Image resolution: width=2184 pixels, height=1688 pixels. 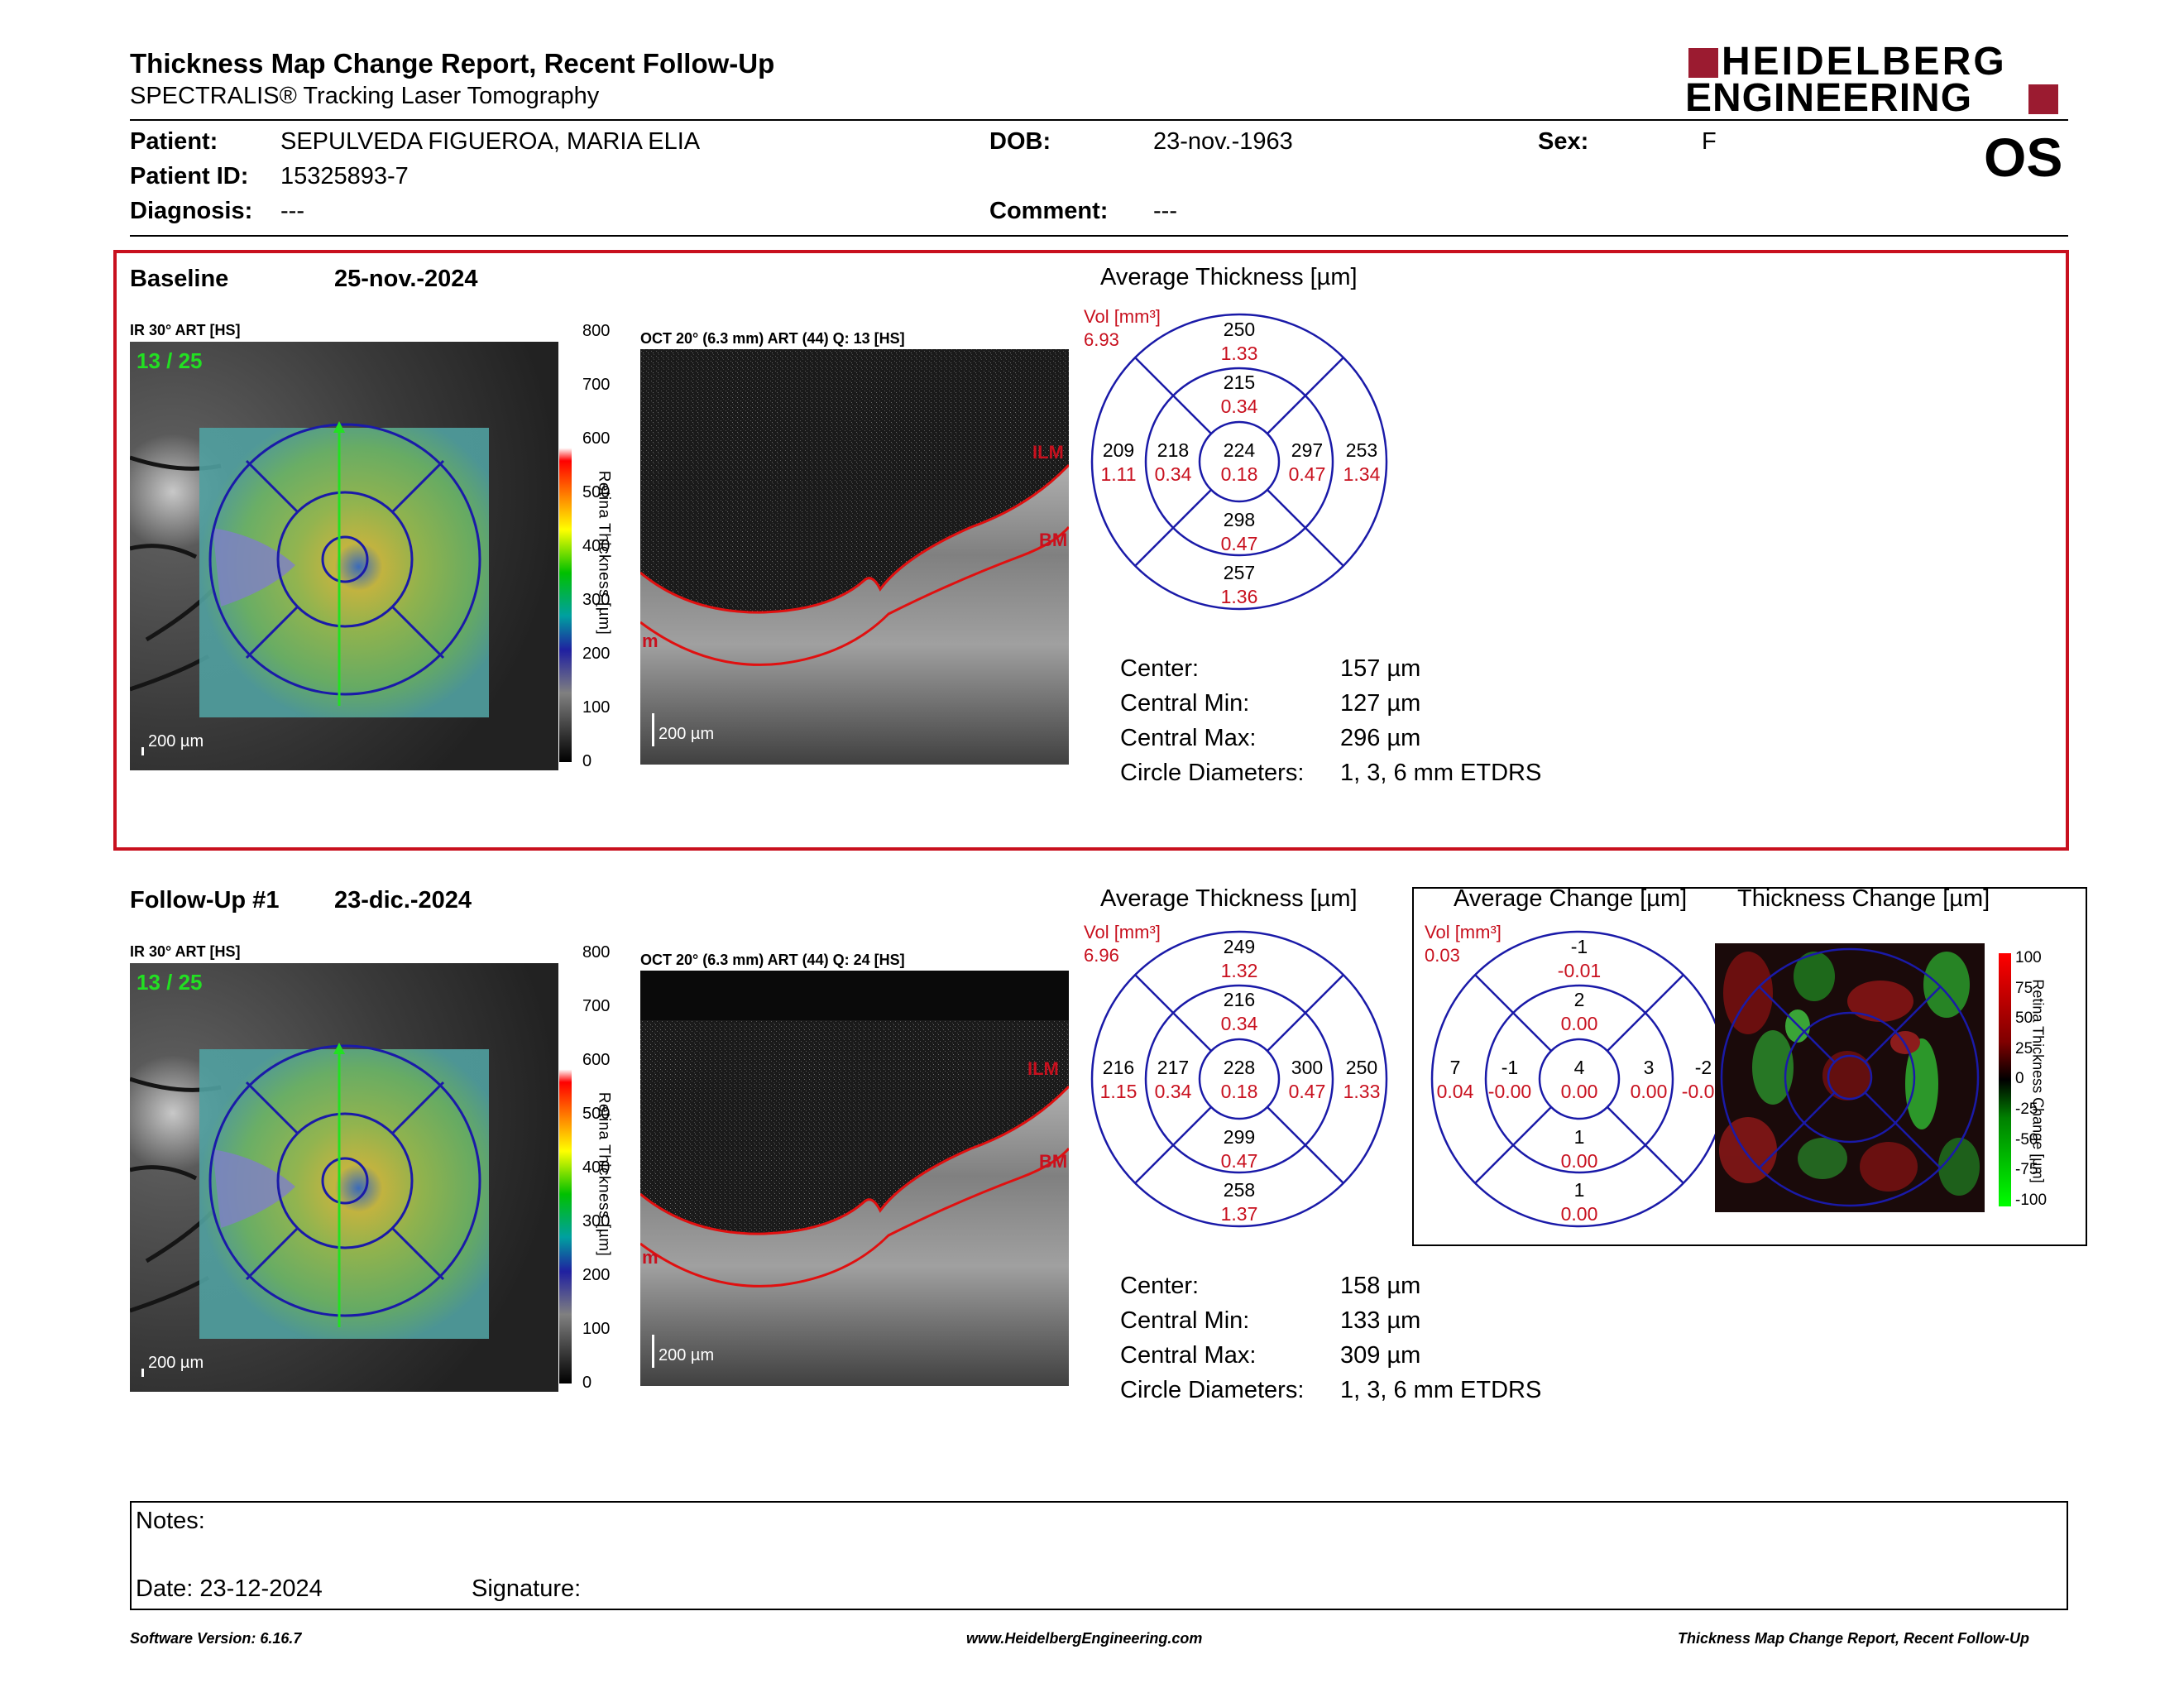 I want to click on sector-volume: 1.32, so click(x=1239, y=970).